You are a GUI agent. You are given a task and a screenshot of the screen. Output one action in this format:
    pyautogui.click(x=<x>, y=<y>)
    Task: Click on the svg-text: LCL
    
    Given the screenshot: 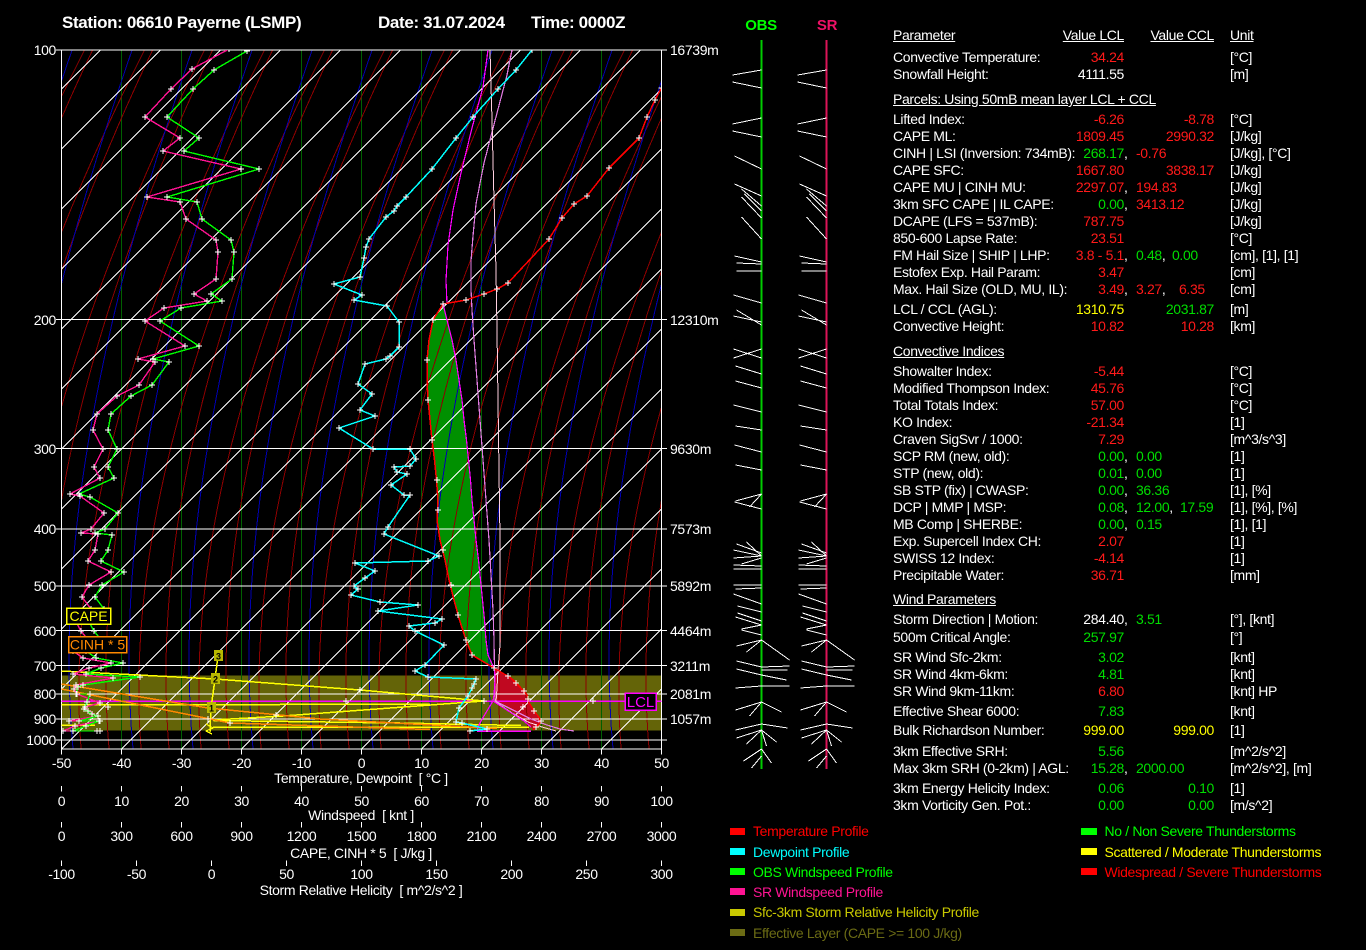 What is the action you would take?
    pyautogui.click(x=641, y=702)
    